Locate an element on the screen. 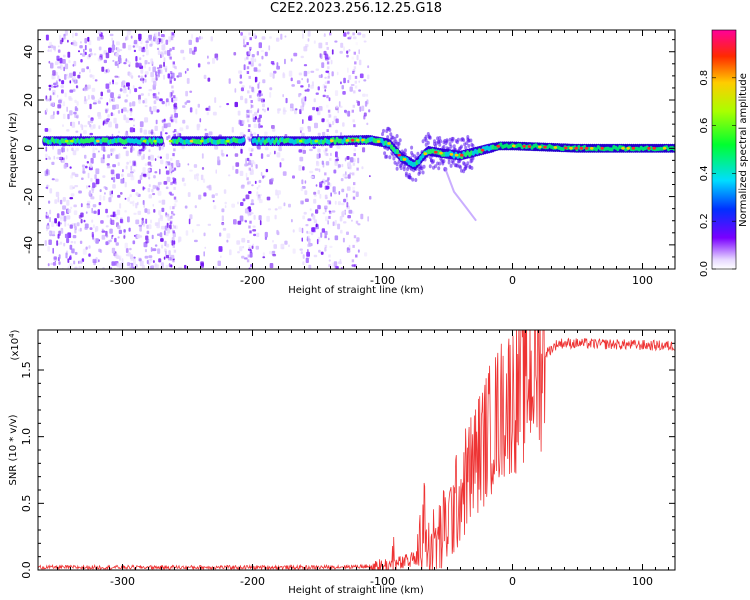 The width and height of the screenshot is (750, 600). colorbar-tick-label: 0.4 is located at coordinates (704, 173).